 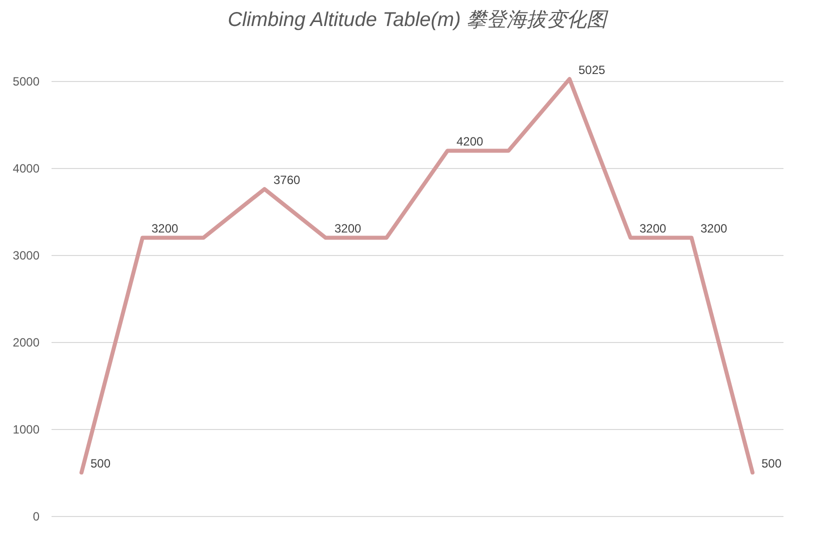 I want to click on chart-title: Climbing Altitude Table(m) 攀登海拔变化图, so click(x=418, y=20).